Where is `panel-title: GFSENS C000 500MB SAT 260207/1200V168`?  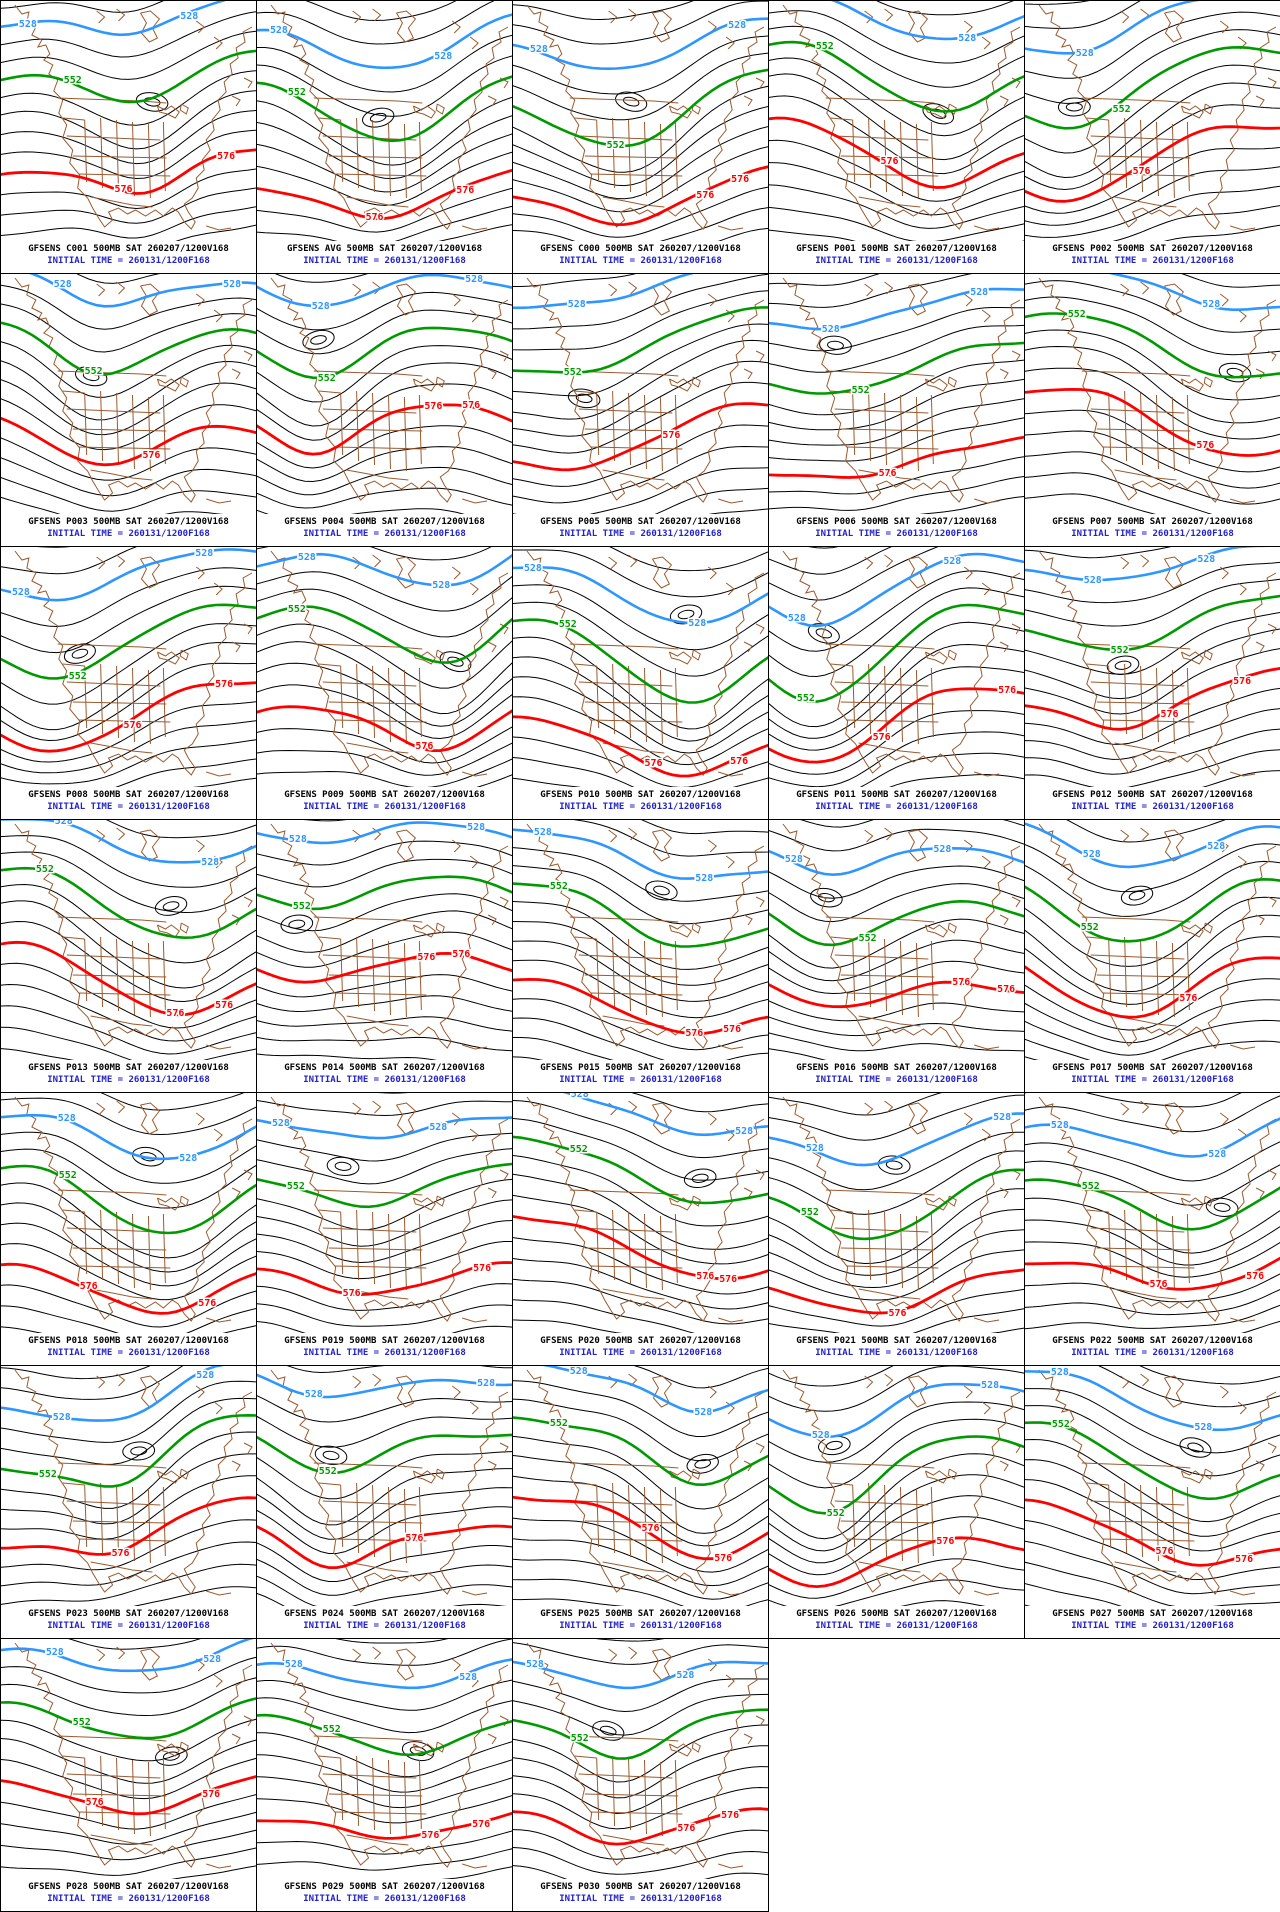 panel-title: GFSENS C000 500MB SAT 260207/1200V168 is located at coordinates (640, 249).